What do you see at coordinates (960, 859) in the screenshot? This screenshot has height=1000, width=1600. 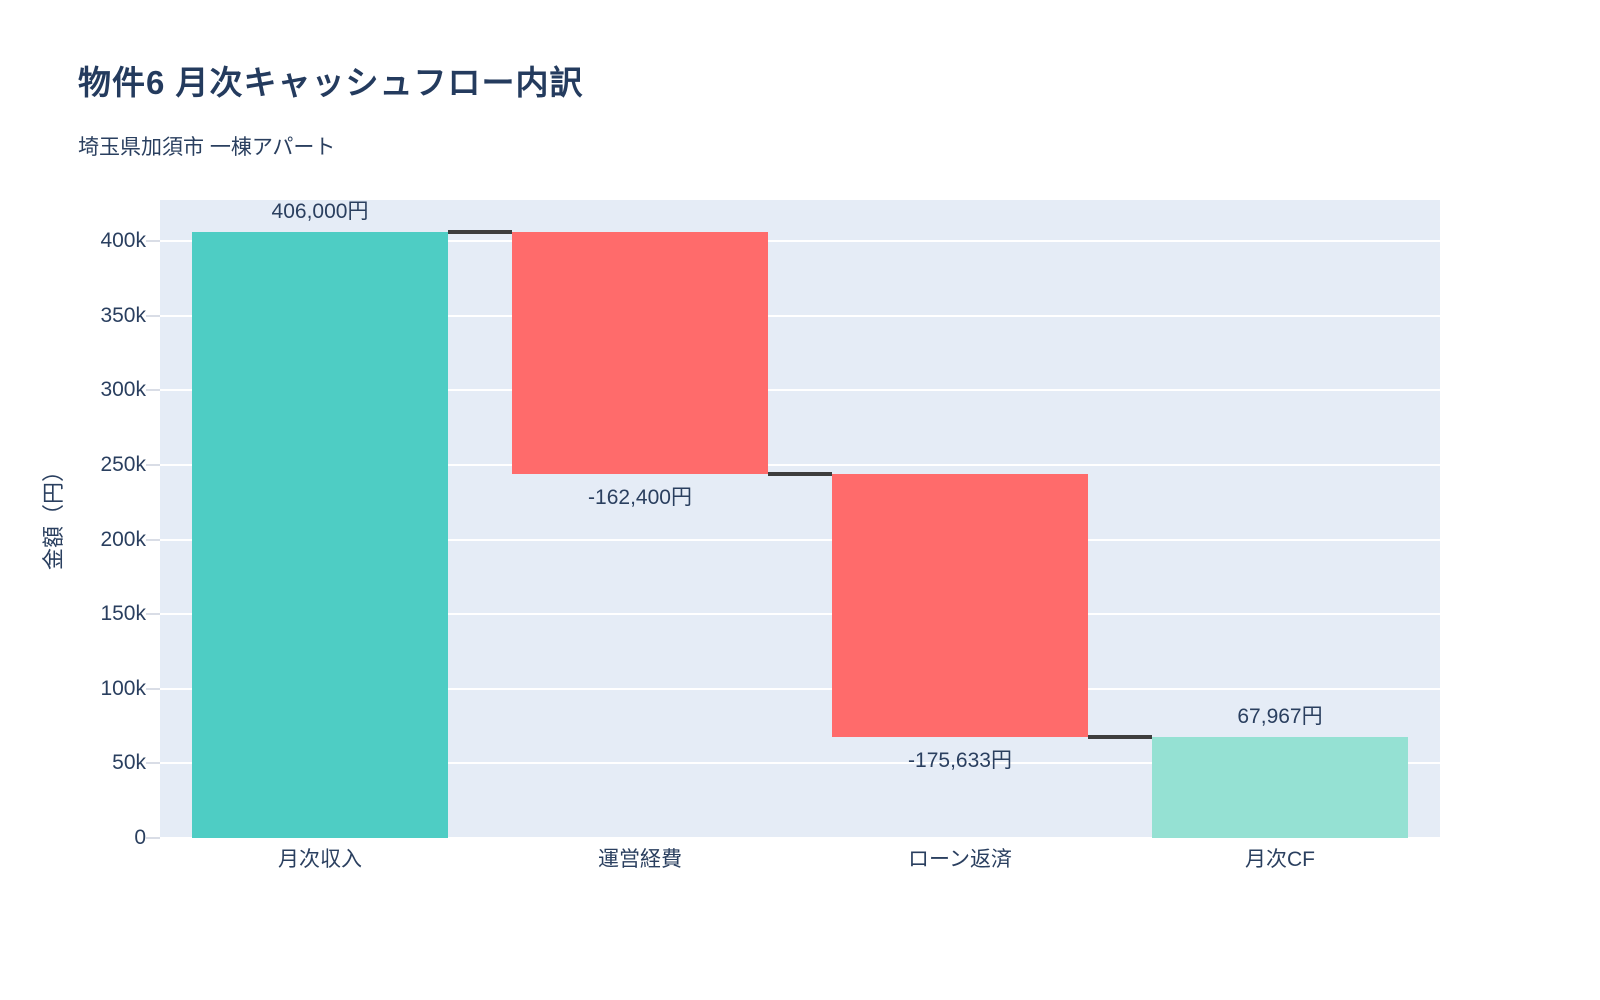 I see `x-tick-label-ローン返済: ローン返済` at bounding box center [960, 859].